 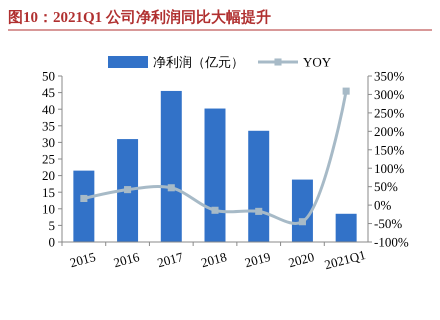 What do you see at coordinates (51, 225) in the screenshot?
I see `y-tick-label: 5` at bounding box center [51, 225].